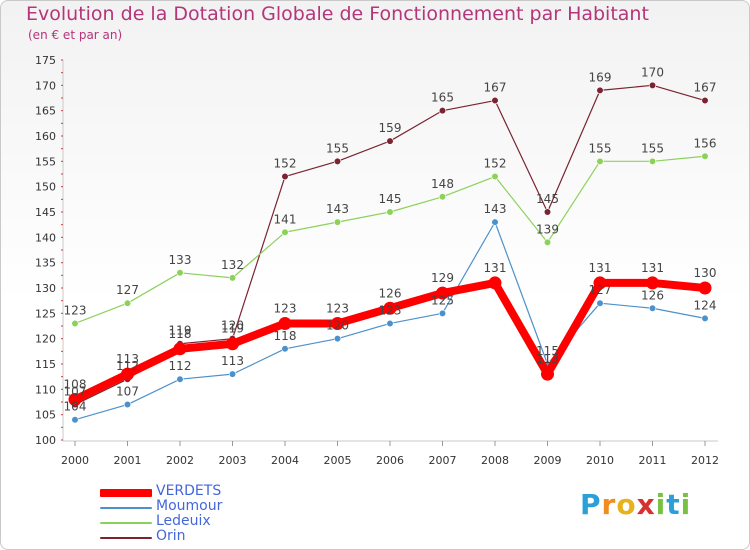 This screenshot has height=550, width=750. I want to click on data-label-moumour: 115, so click(547, 351).